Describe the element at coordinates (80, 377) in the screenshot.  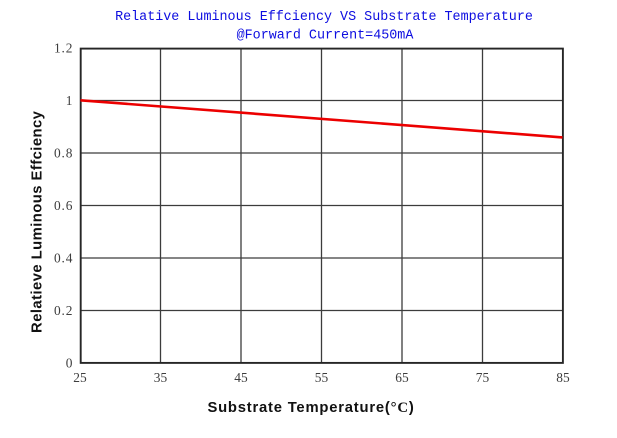
I see `svg-text: 25` at that location.